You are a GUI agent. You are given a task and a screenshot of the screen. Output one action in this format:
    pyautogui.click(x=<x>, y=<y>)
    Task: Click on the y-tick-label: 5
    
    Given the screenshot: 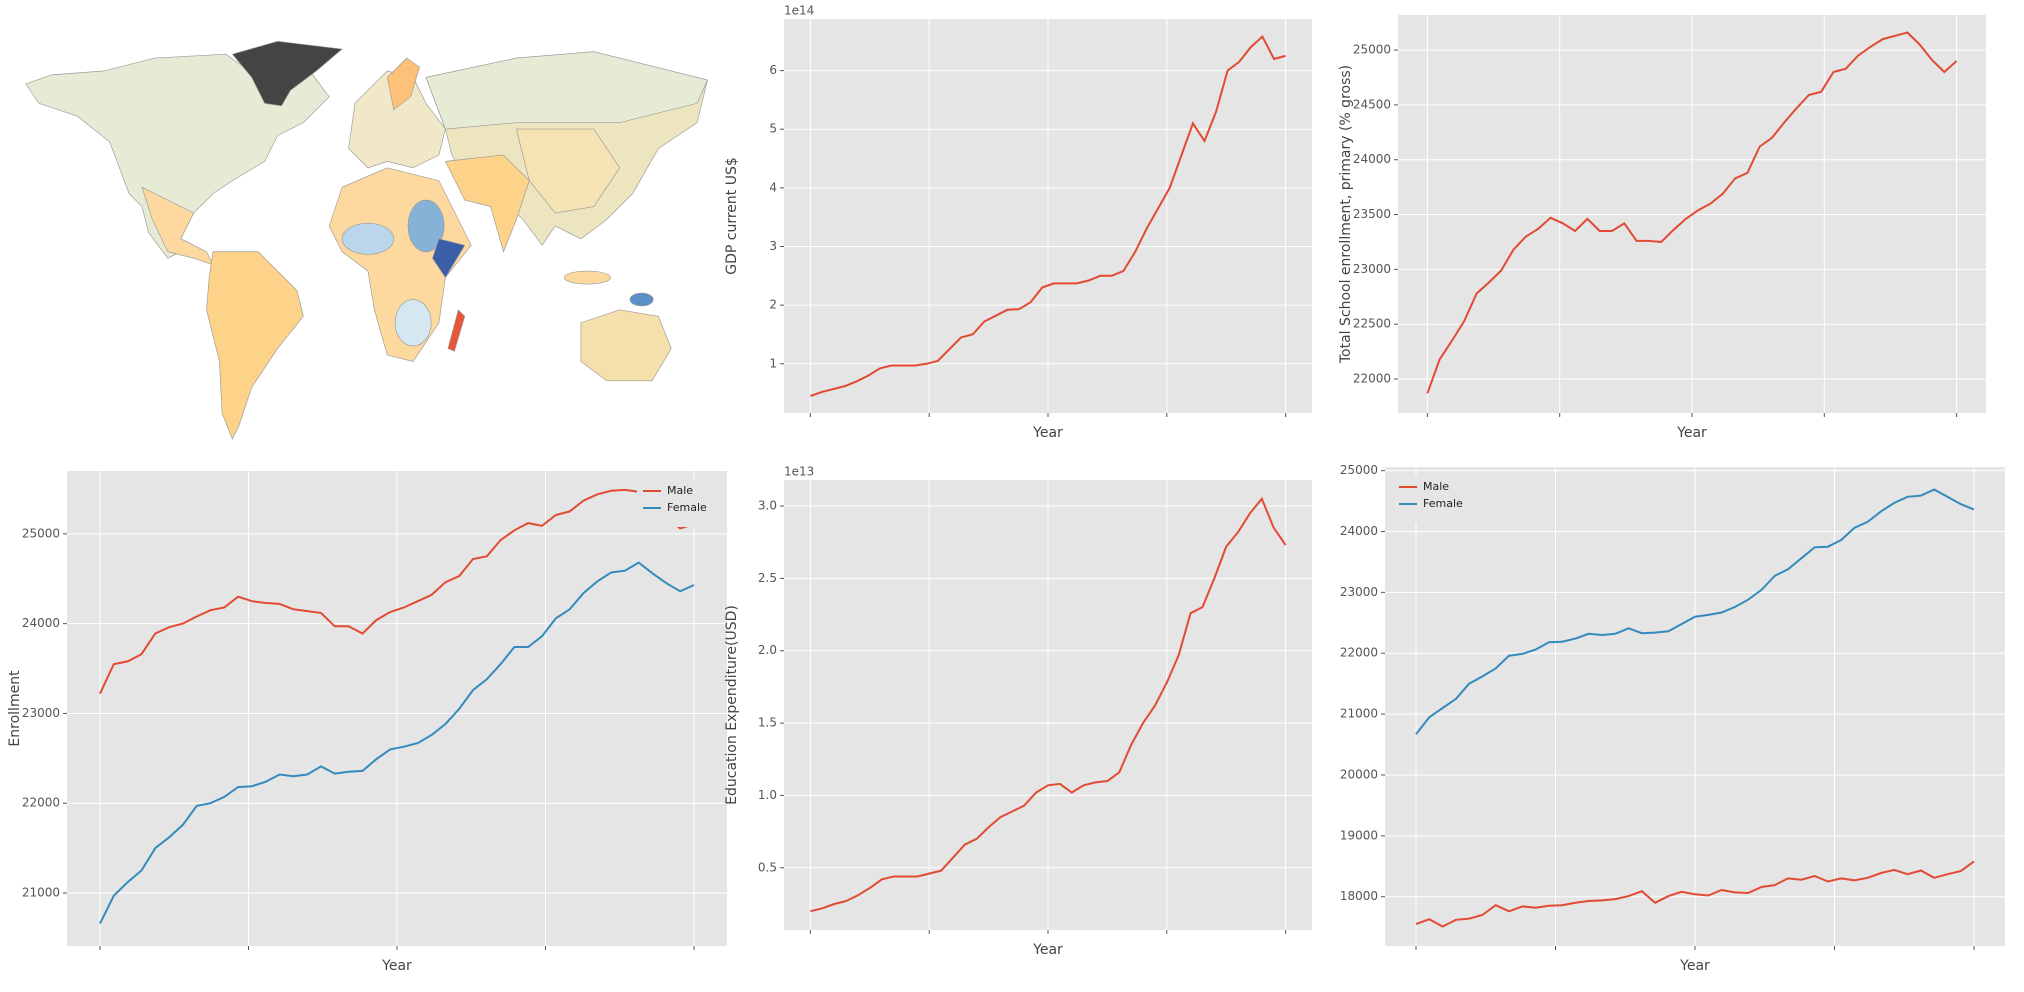 What is the action you would take?
    pyautogui.click(x=773, y=129)
    